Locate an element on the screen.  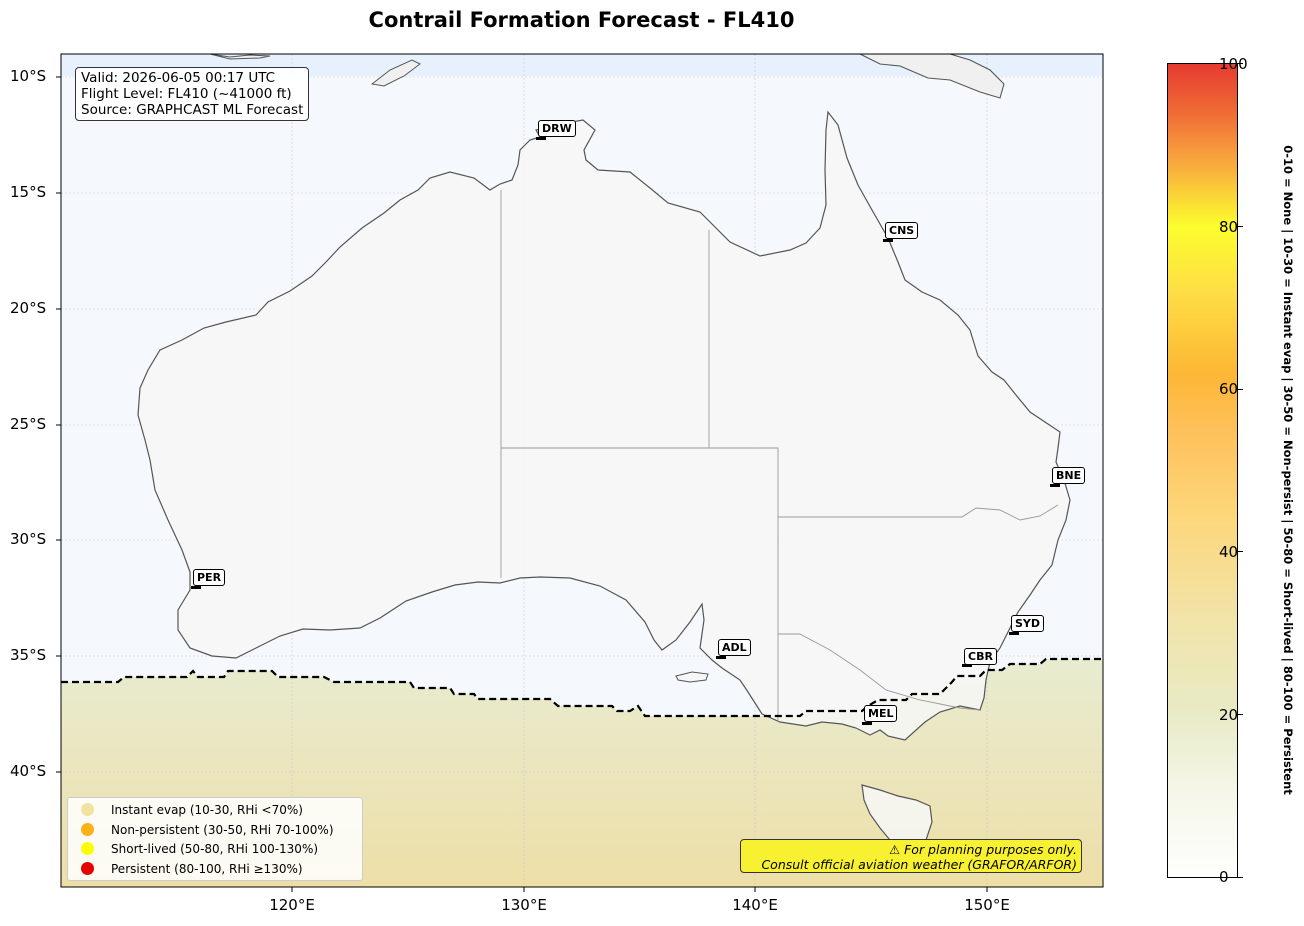
lon-tick-120e: 120°E is located at coordinates (292, 905).